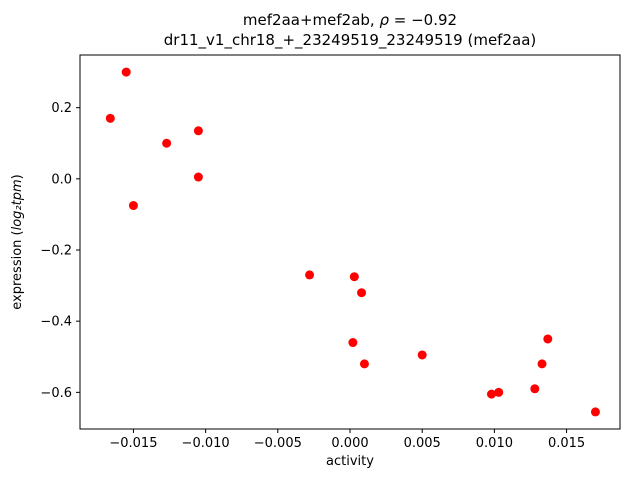 The image size is (640, 480). Describe the element at coordinates (278, 443) in the screenshot. I see `x-tick-label: −0.005` at that location.